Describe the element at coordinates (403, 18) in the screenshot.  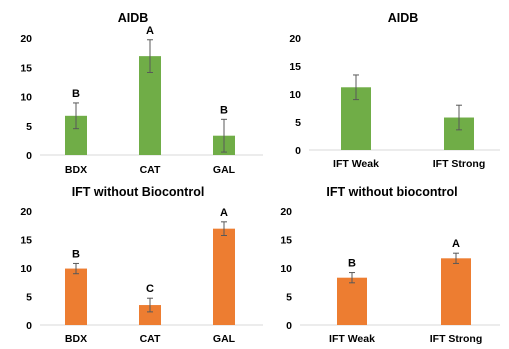
I see `chart-2-title: AIDB` at that location.